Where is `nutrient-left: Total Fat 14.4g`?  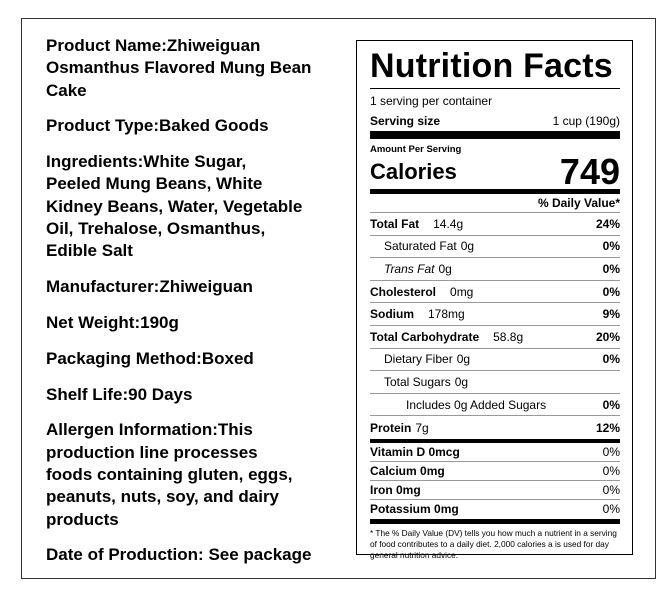
nutrient-left: Total Fat 14.4g is located at coordinates (416, 224).